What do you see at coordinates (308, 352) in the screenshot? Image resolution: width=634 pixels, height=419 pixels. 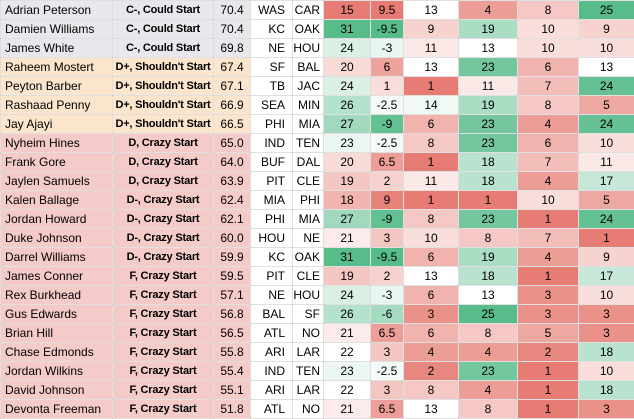 I see `opponent-cell: LAR` at bounding box center [308, 352].